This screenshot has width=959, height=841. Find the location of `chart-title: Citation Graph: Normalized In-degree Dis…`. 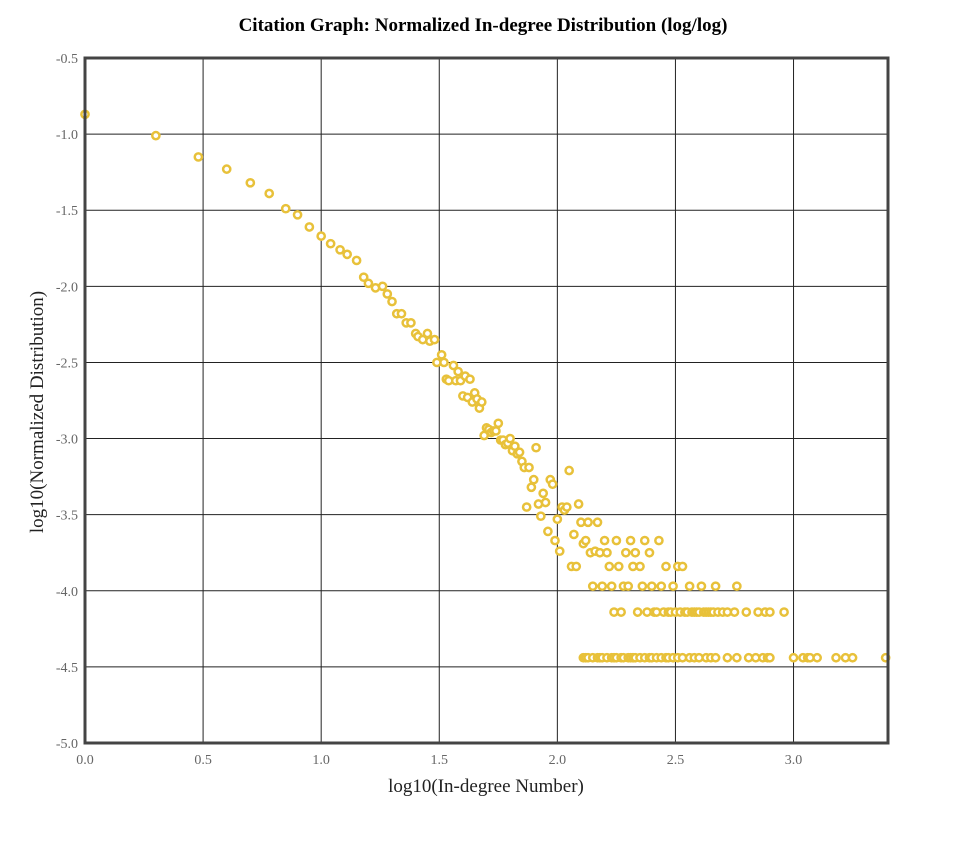

chart-title: Citation Graph: Normalized In-degree Dis… is located at coordinates (483, 25).